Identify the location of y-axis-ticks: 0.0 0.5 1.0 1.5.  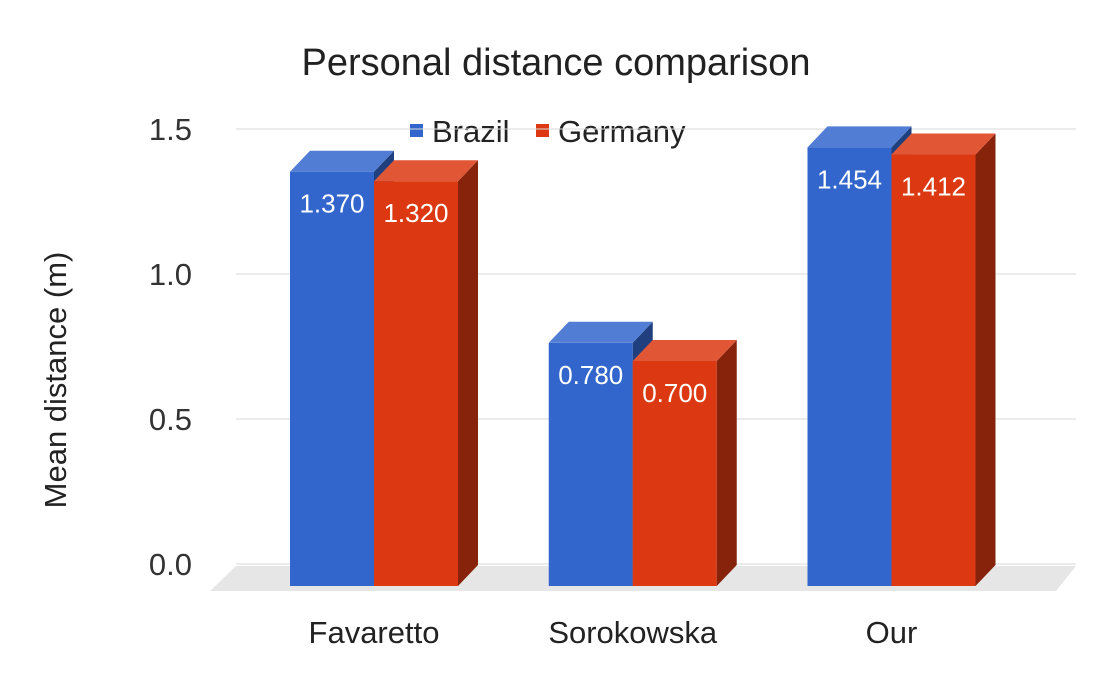
(170, 347).